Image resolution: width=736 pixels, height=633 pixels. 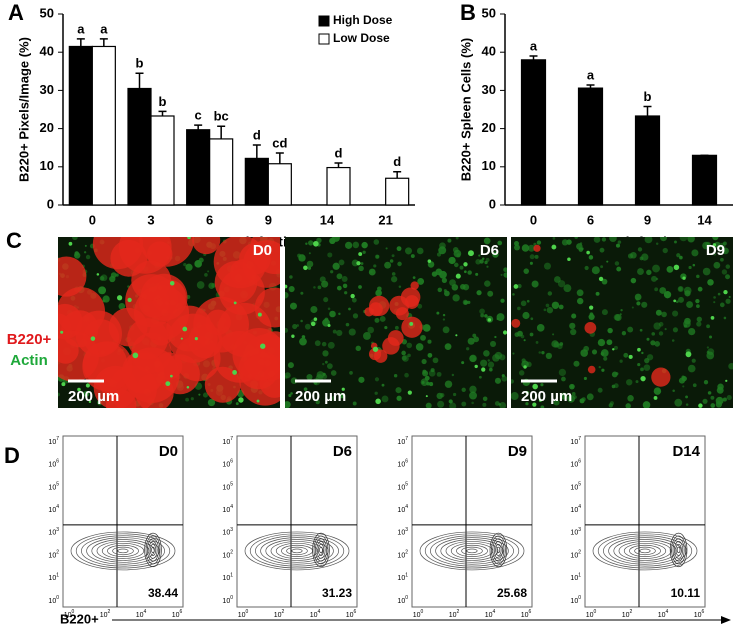 I want to click on tick-exp: 1, so click(x=231, y=576).